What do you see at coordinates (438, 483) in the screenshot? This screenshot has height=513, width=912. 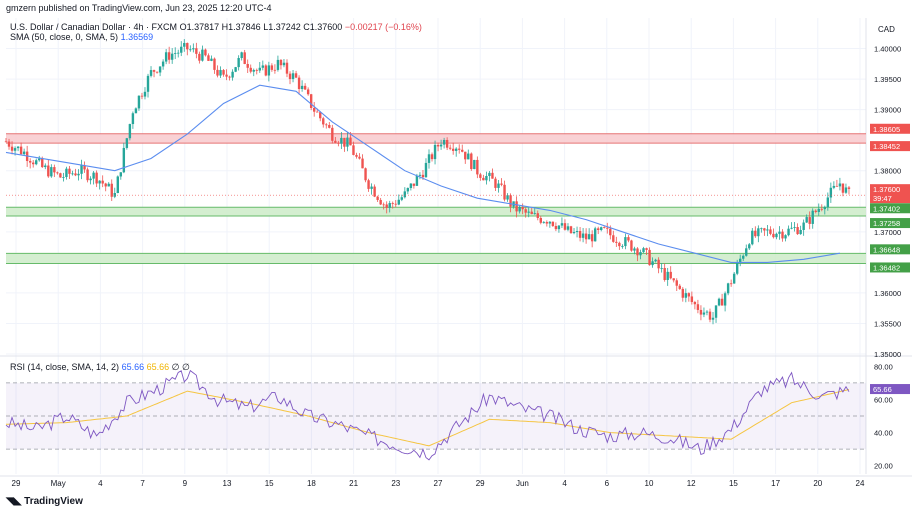 I see `x-tick-label: 27` at bounding box center [438, 483].